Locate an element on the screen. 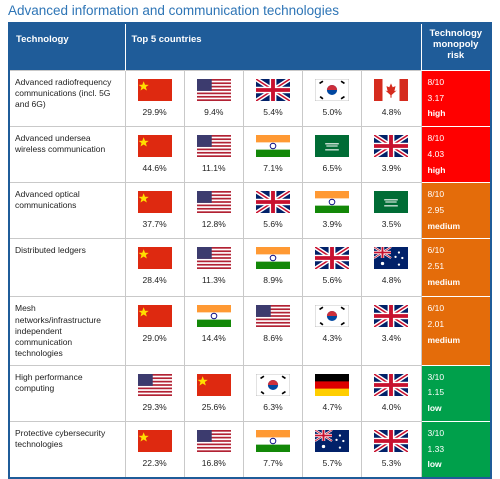 The height and width of the screenshot is (479, 500). country-cell: 9.4% is located at coordinates (213, 98).